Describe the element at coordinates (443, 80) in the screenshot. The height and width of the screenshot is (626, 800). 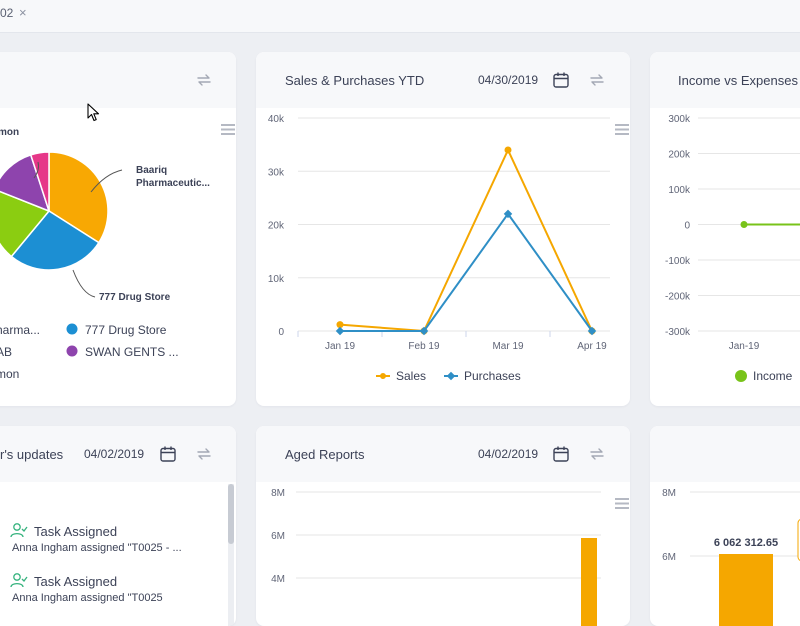
I see `card-header: Sales & Purchases YTD 04/30/2019` at that location.